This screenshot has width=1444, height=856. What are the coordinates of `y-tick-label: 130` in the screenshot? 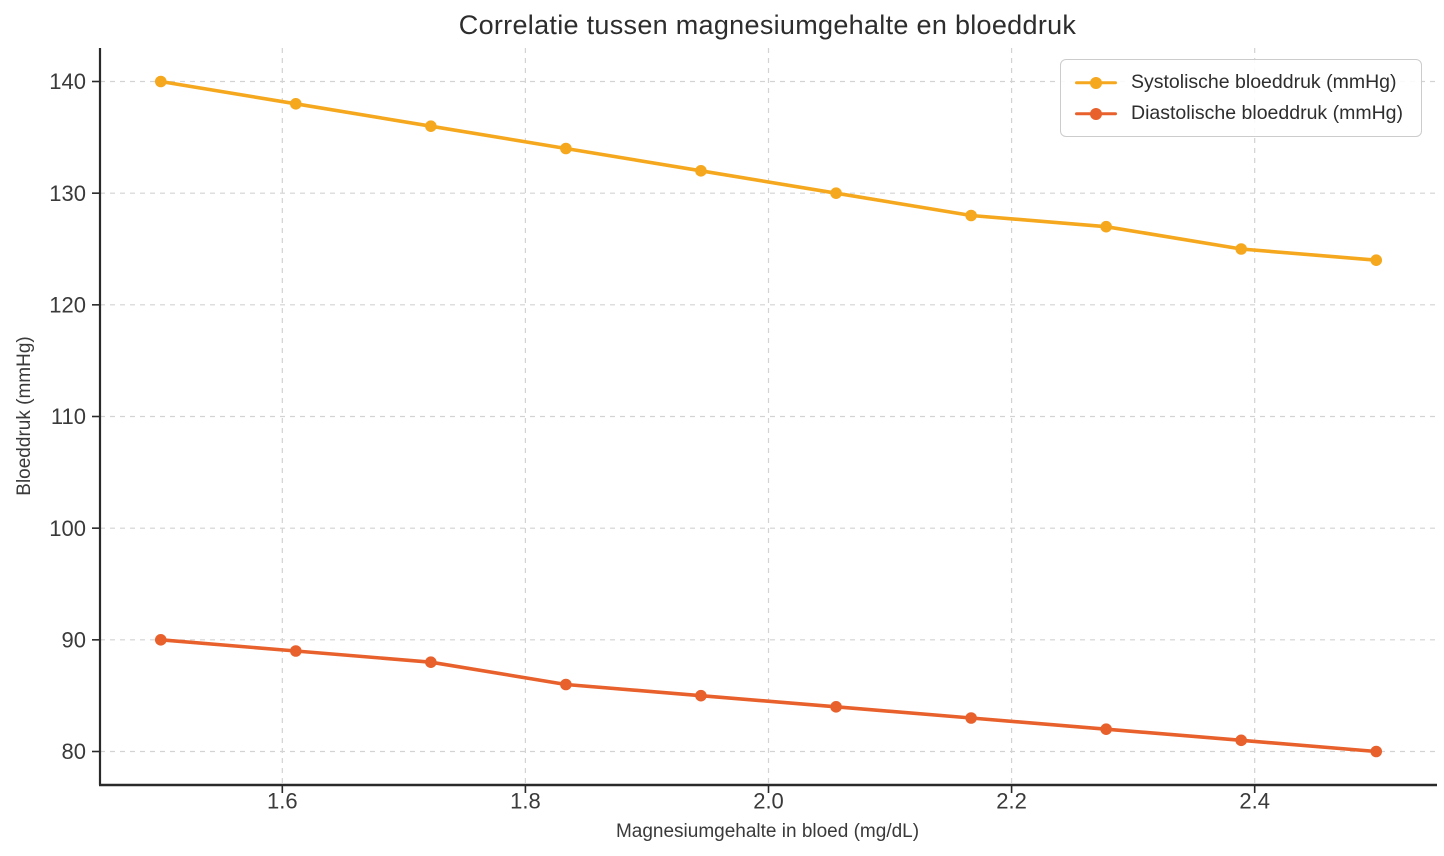 It's located at (67, 193).